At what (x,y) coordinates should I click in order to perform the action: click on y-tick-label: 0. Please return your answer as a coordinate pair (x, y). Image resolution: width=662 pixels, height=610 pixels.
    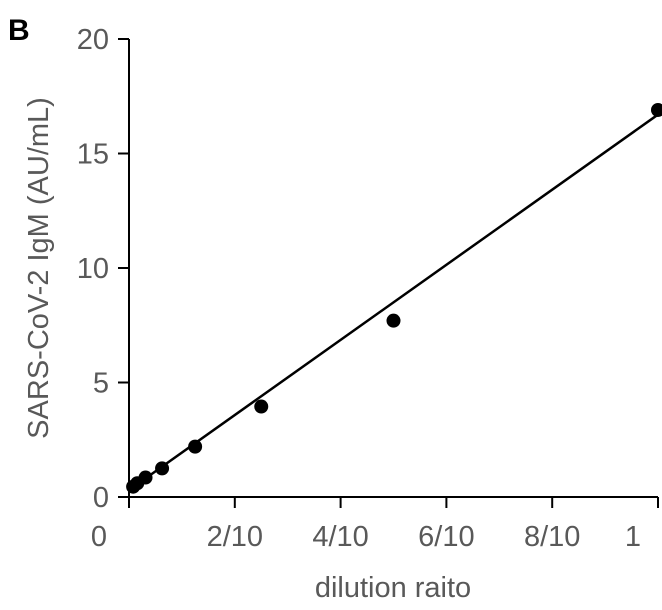
    Looking at the image, I should click on (101, 498).